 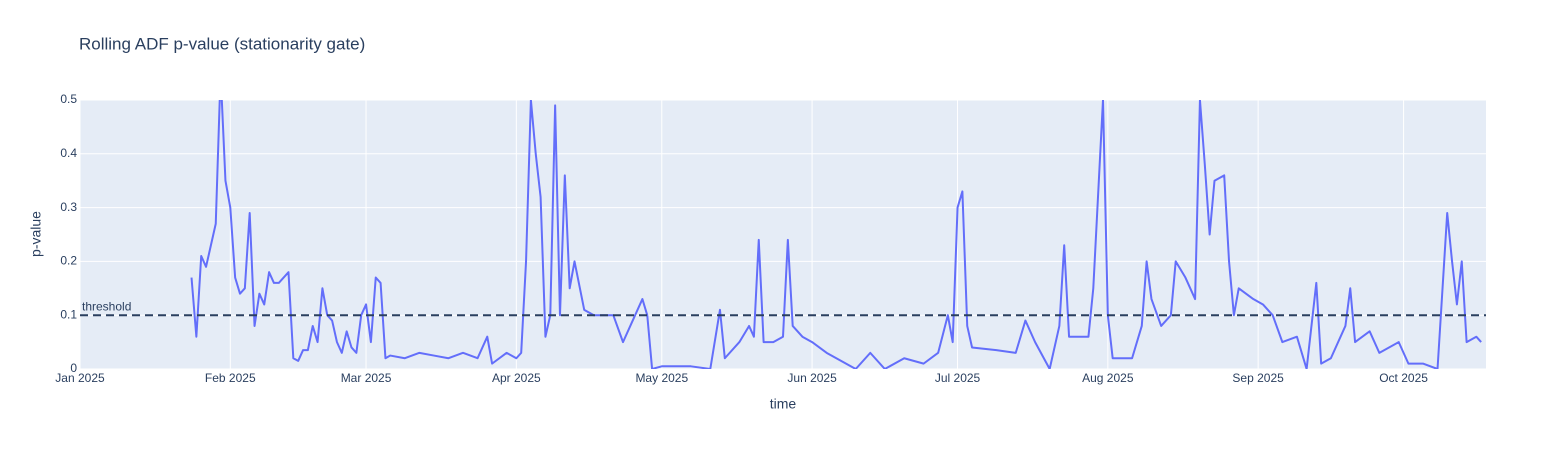 I want to click on x-tick-label: Oct 2025, so click(x=1403, y=378).